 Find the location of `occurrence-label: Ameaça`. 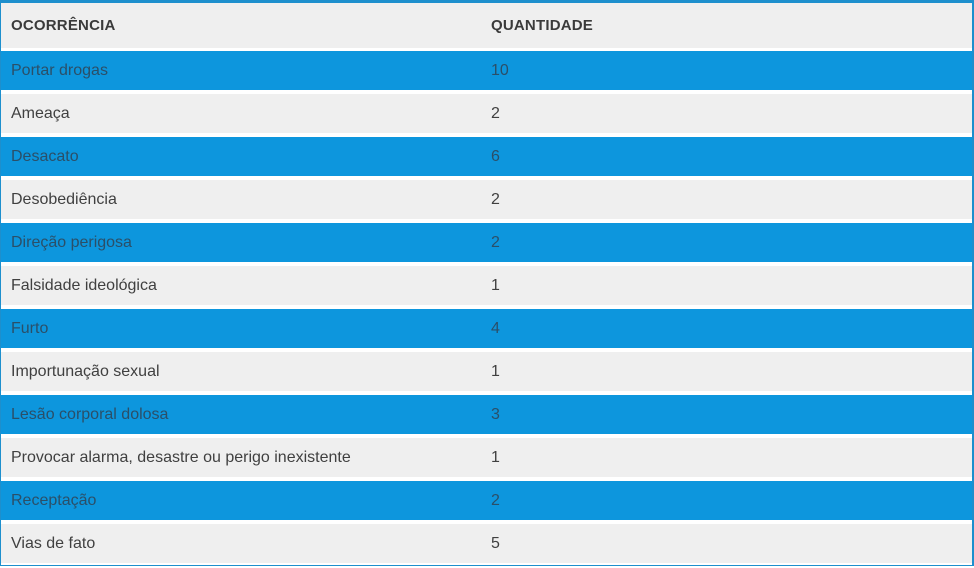

occurrence-label: Ameaça is located at coordinates (40, 113).